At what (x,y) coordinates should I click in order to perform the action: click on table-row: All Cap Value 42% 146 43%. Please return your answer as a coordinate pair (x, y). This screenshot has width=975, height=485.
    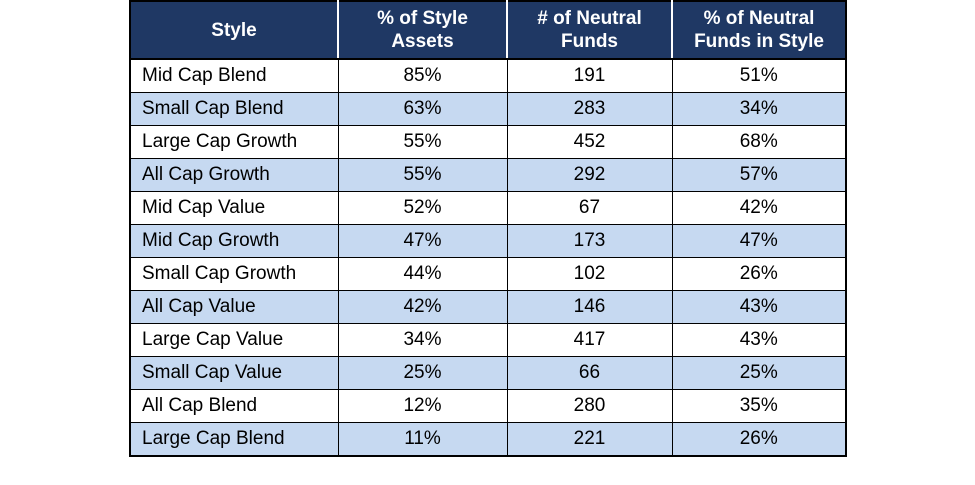
    Looking at the image, I should click on (488, 307).